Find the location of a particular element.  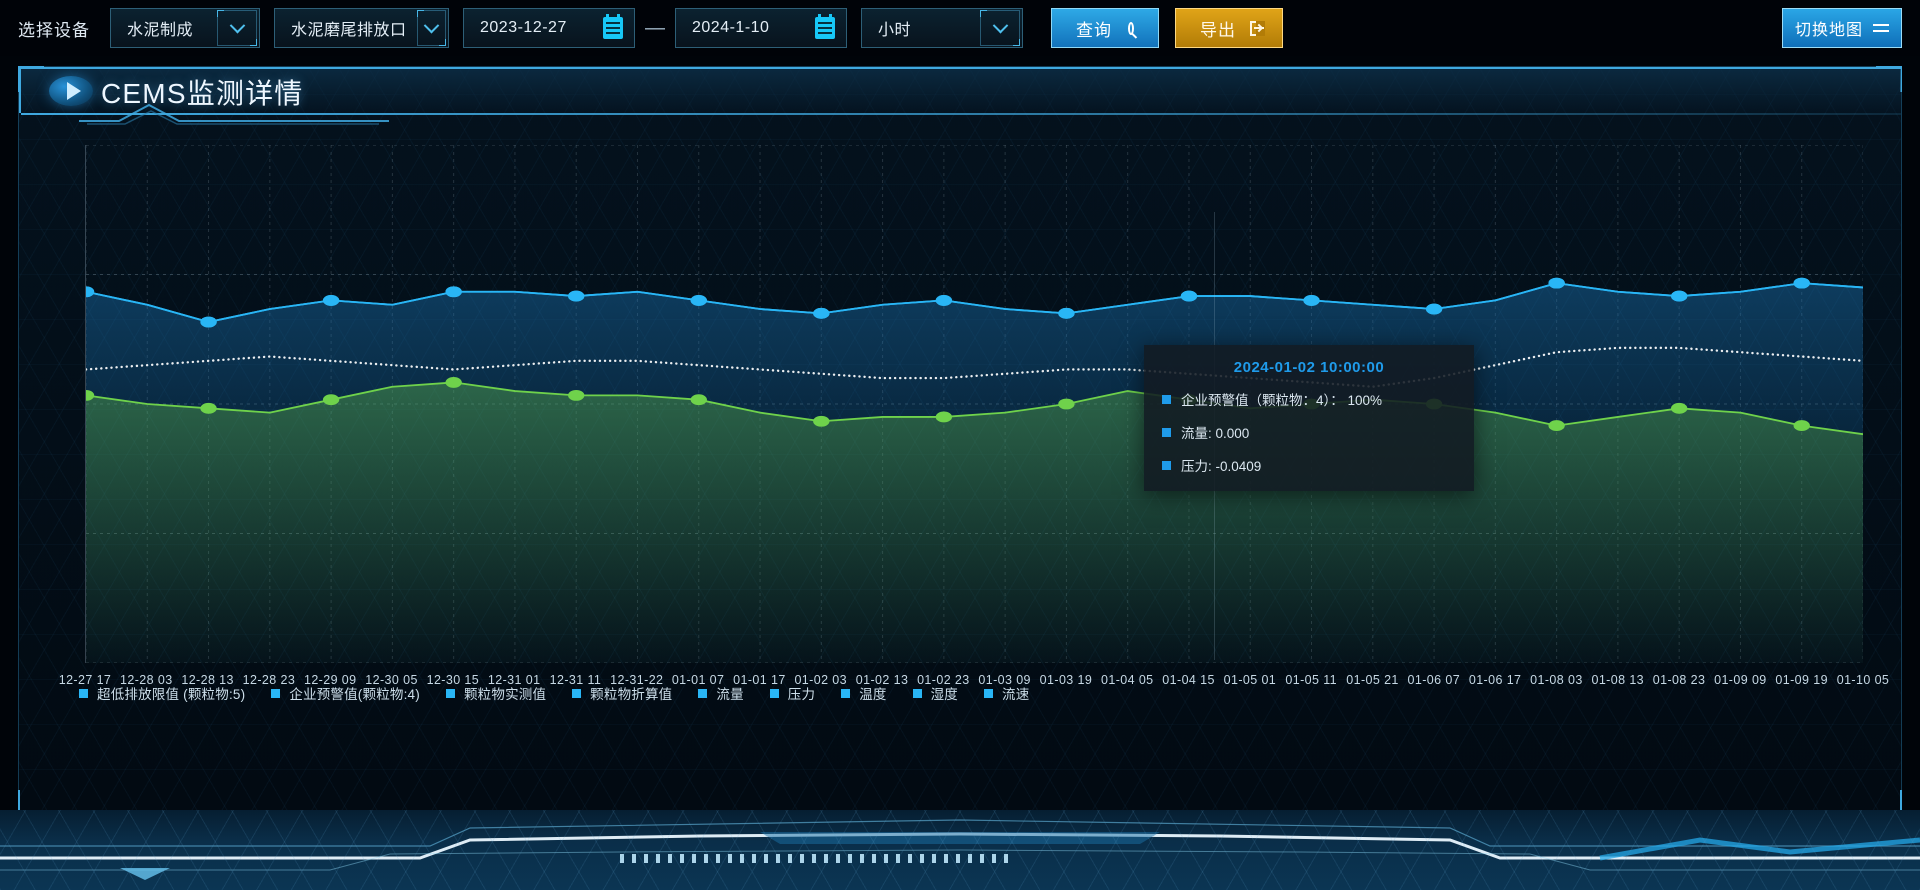

footer-hud-graphic is located at coordinates (960, 849).